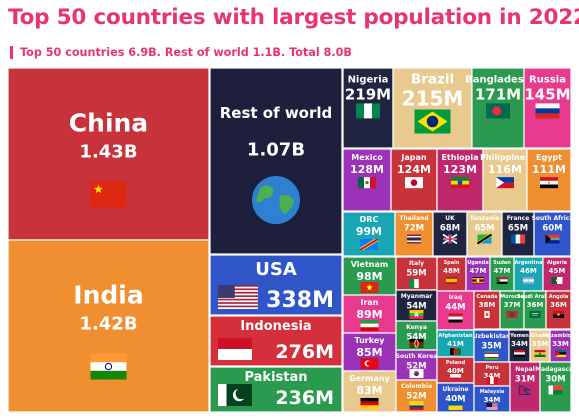 This screenshot has width=579, height=420. Describe the element at coordinates (492, 380) in the screenshot. I see `flag-icon-peru` at that location.